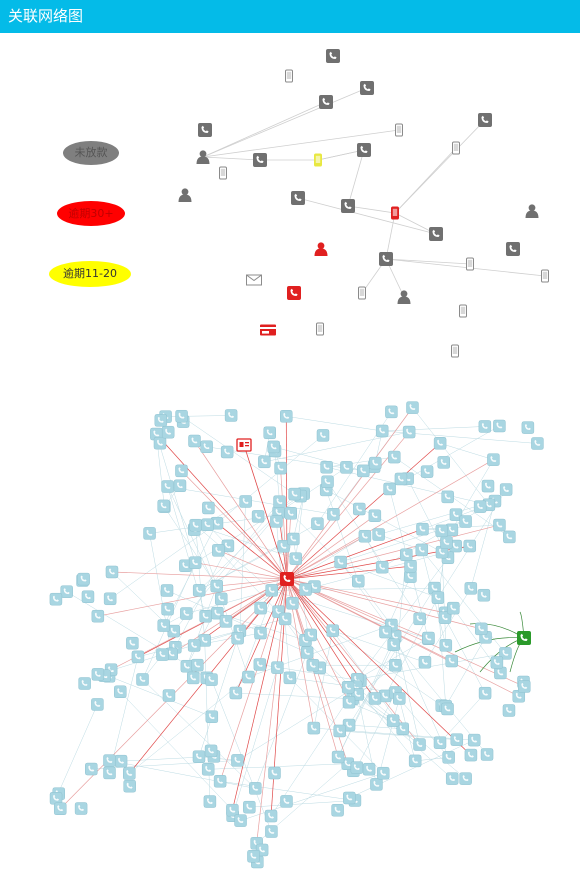 The image size is (580, 872). I want to click on graph-node-mail-icon, so click(254, 280).